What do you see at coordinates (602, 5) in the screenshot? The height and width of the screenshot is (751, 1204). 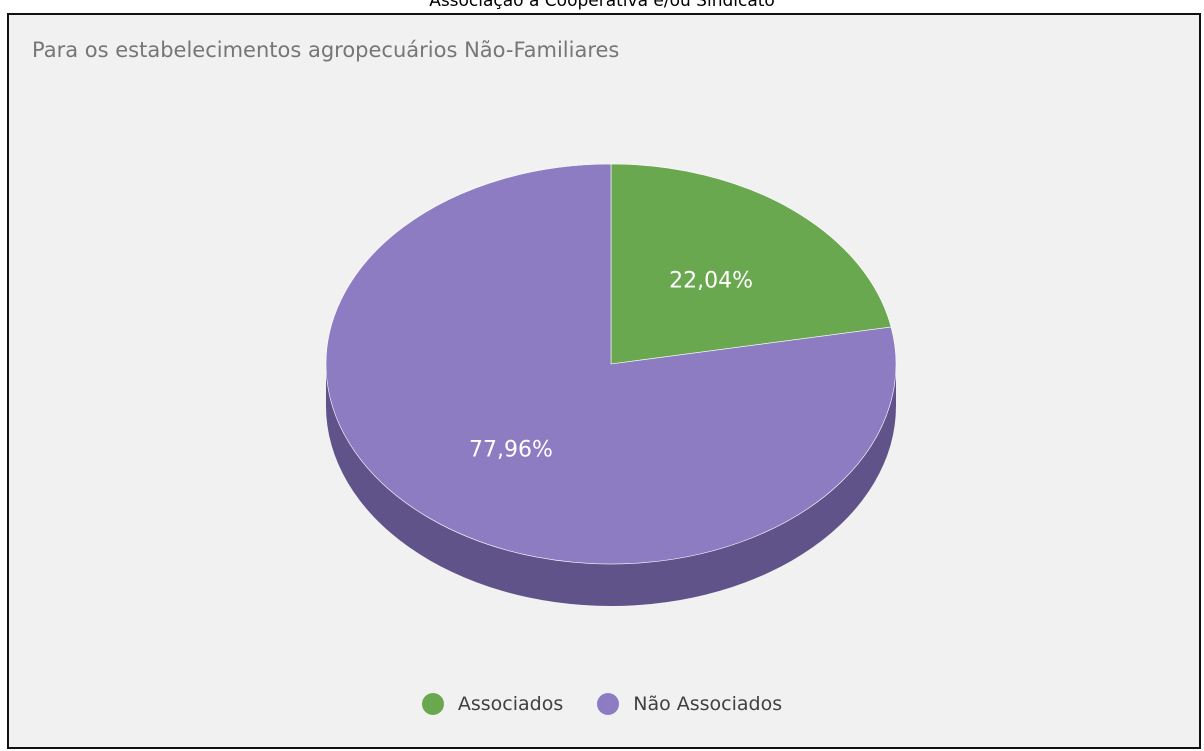 I see `page-title: Associação a Cooperativa e/ou Sindicato` at bounding box center [602, 5].